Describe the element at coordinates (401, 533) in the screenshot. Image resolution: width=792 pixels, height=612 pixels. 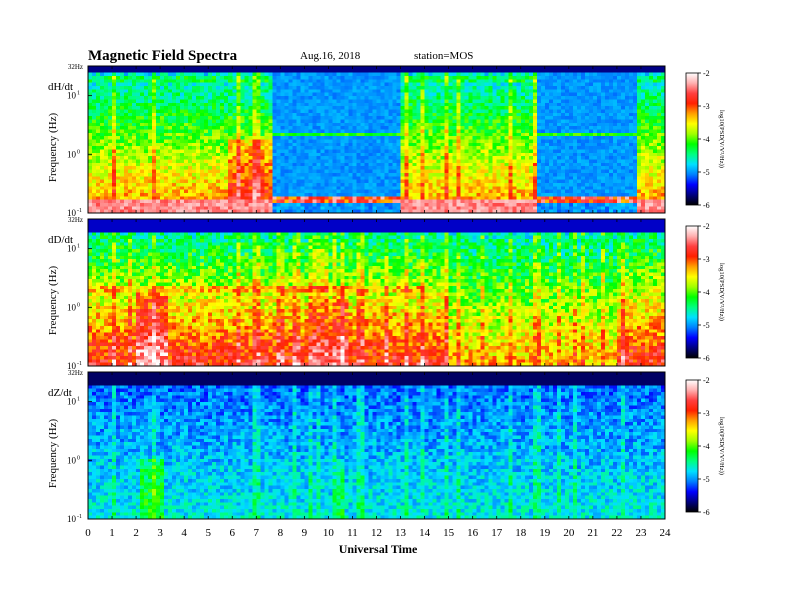
I see `x-tick-label-13: 13` at that location.